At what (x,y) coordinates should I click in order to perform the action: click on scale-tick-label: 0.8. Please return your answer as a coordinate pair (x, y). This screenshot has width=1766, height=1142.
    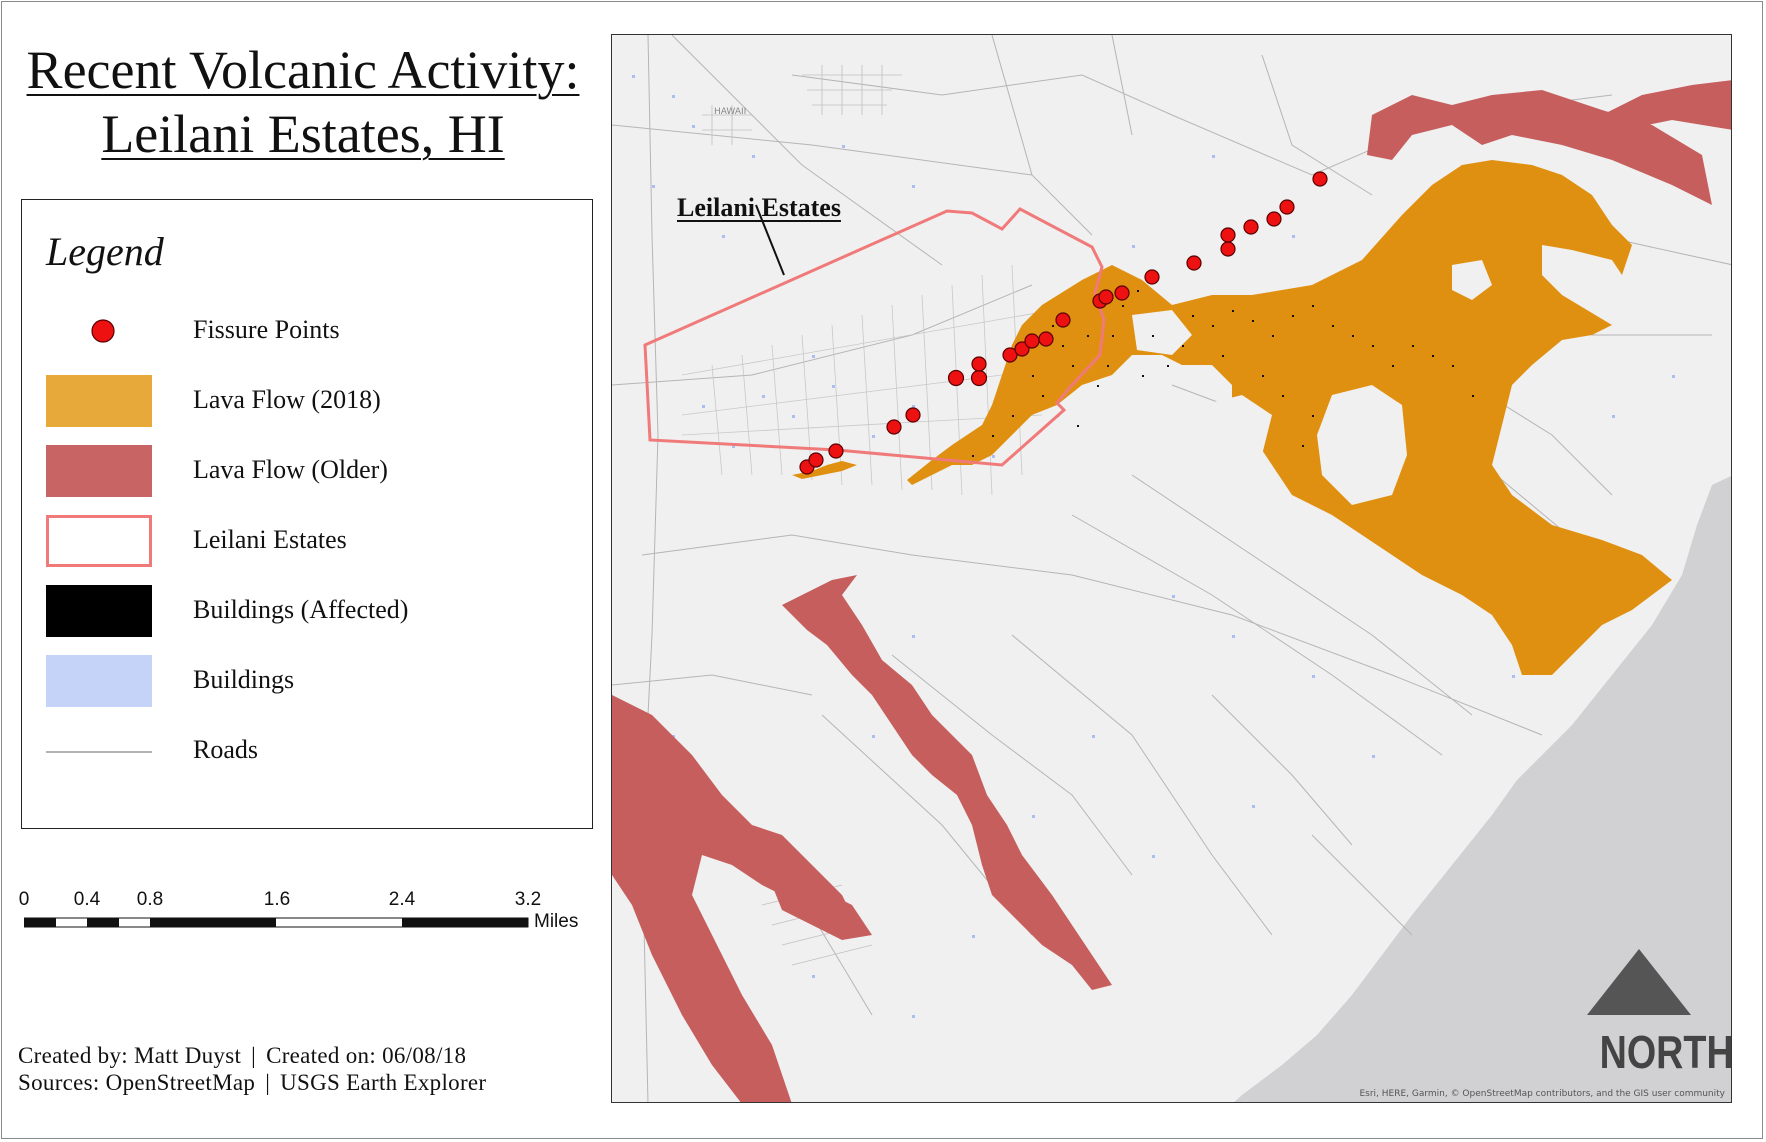
    Looking at the image, I should click on (150, 899).